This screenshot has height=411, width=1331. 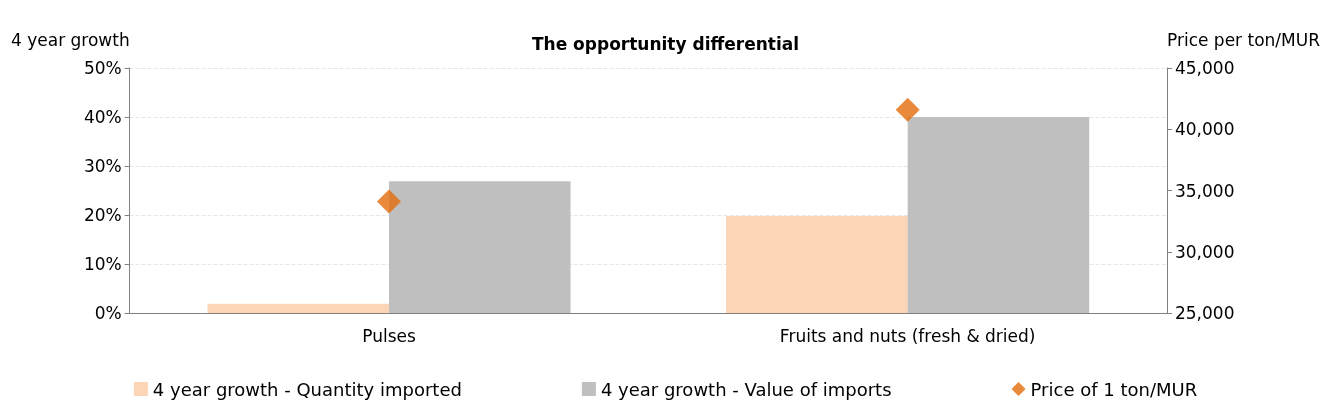 What do you see at coordinates (1204, 190) in the screenshot?
I see `y2-tick-label: 35,000` at bounding box center [1204, 190].